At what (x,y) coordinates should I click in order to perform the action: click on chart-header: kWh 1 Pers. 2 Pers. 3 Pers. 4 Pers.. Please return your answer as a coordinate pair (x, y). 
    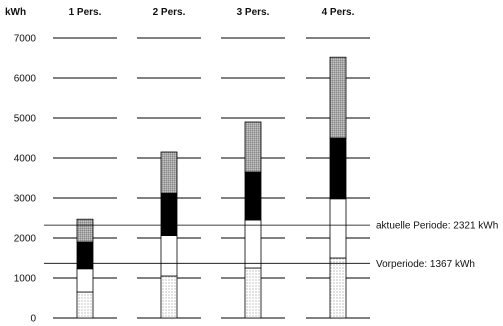
    Looking at the image, I should click on (180, 12).